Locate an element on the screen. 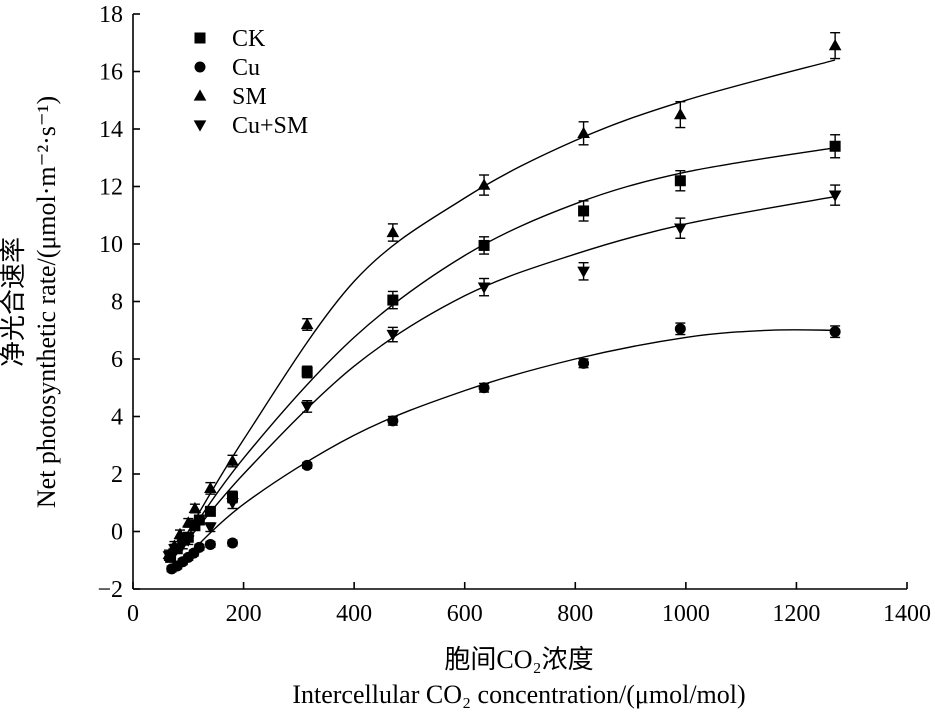 Image resolution: width=935 pixels, height=713 pixels. y-tick-label: 12 is located at coordinates (111, 188).